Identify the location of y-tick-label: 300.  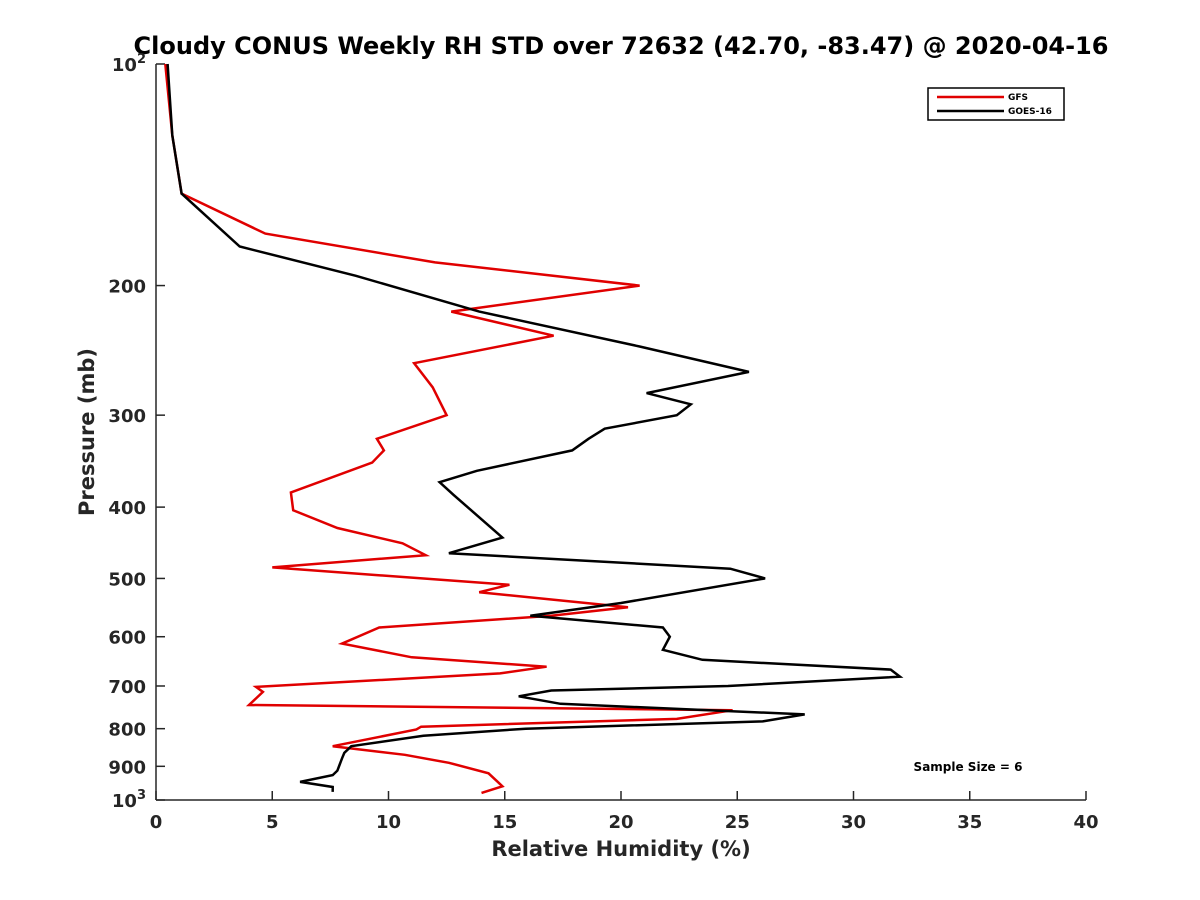
(127, 416).